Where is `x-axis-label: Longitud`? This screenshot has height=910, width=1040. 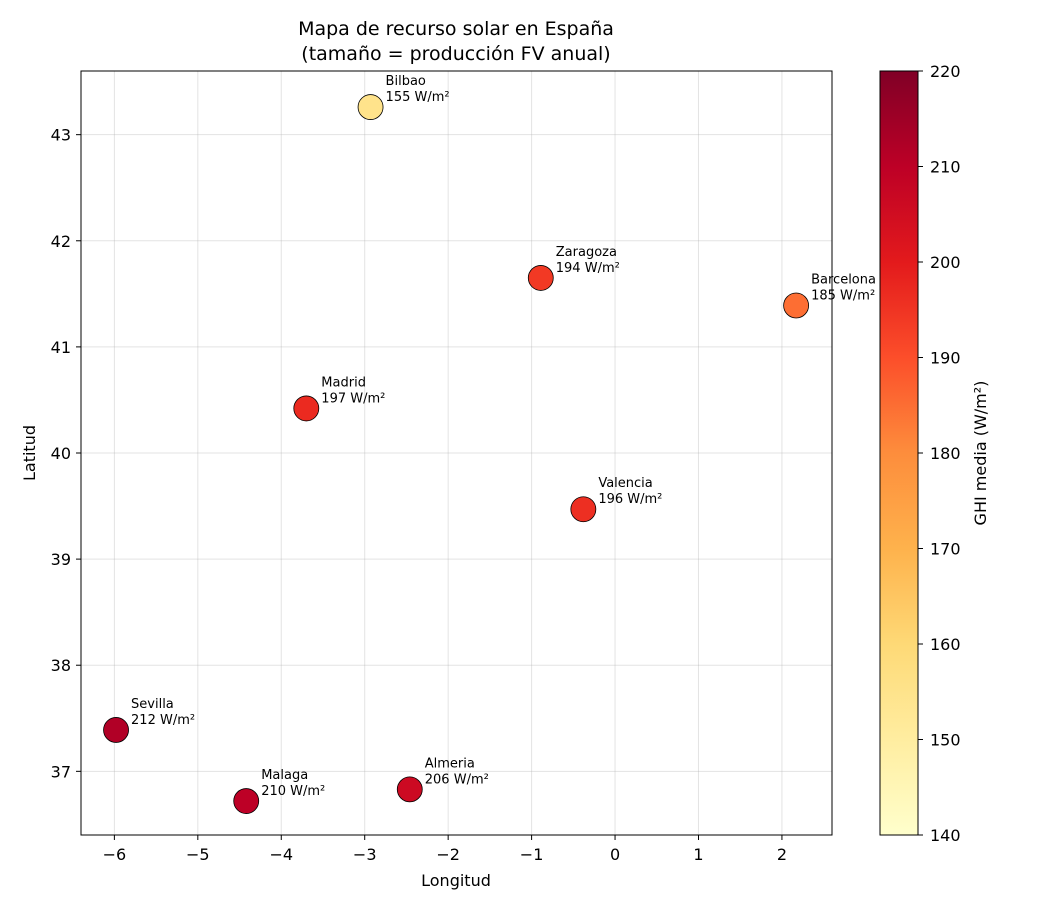
x-axis-label: Longitud is located at coordinates (456, 880).